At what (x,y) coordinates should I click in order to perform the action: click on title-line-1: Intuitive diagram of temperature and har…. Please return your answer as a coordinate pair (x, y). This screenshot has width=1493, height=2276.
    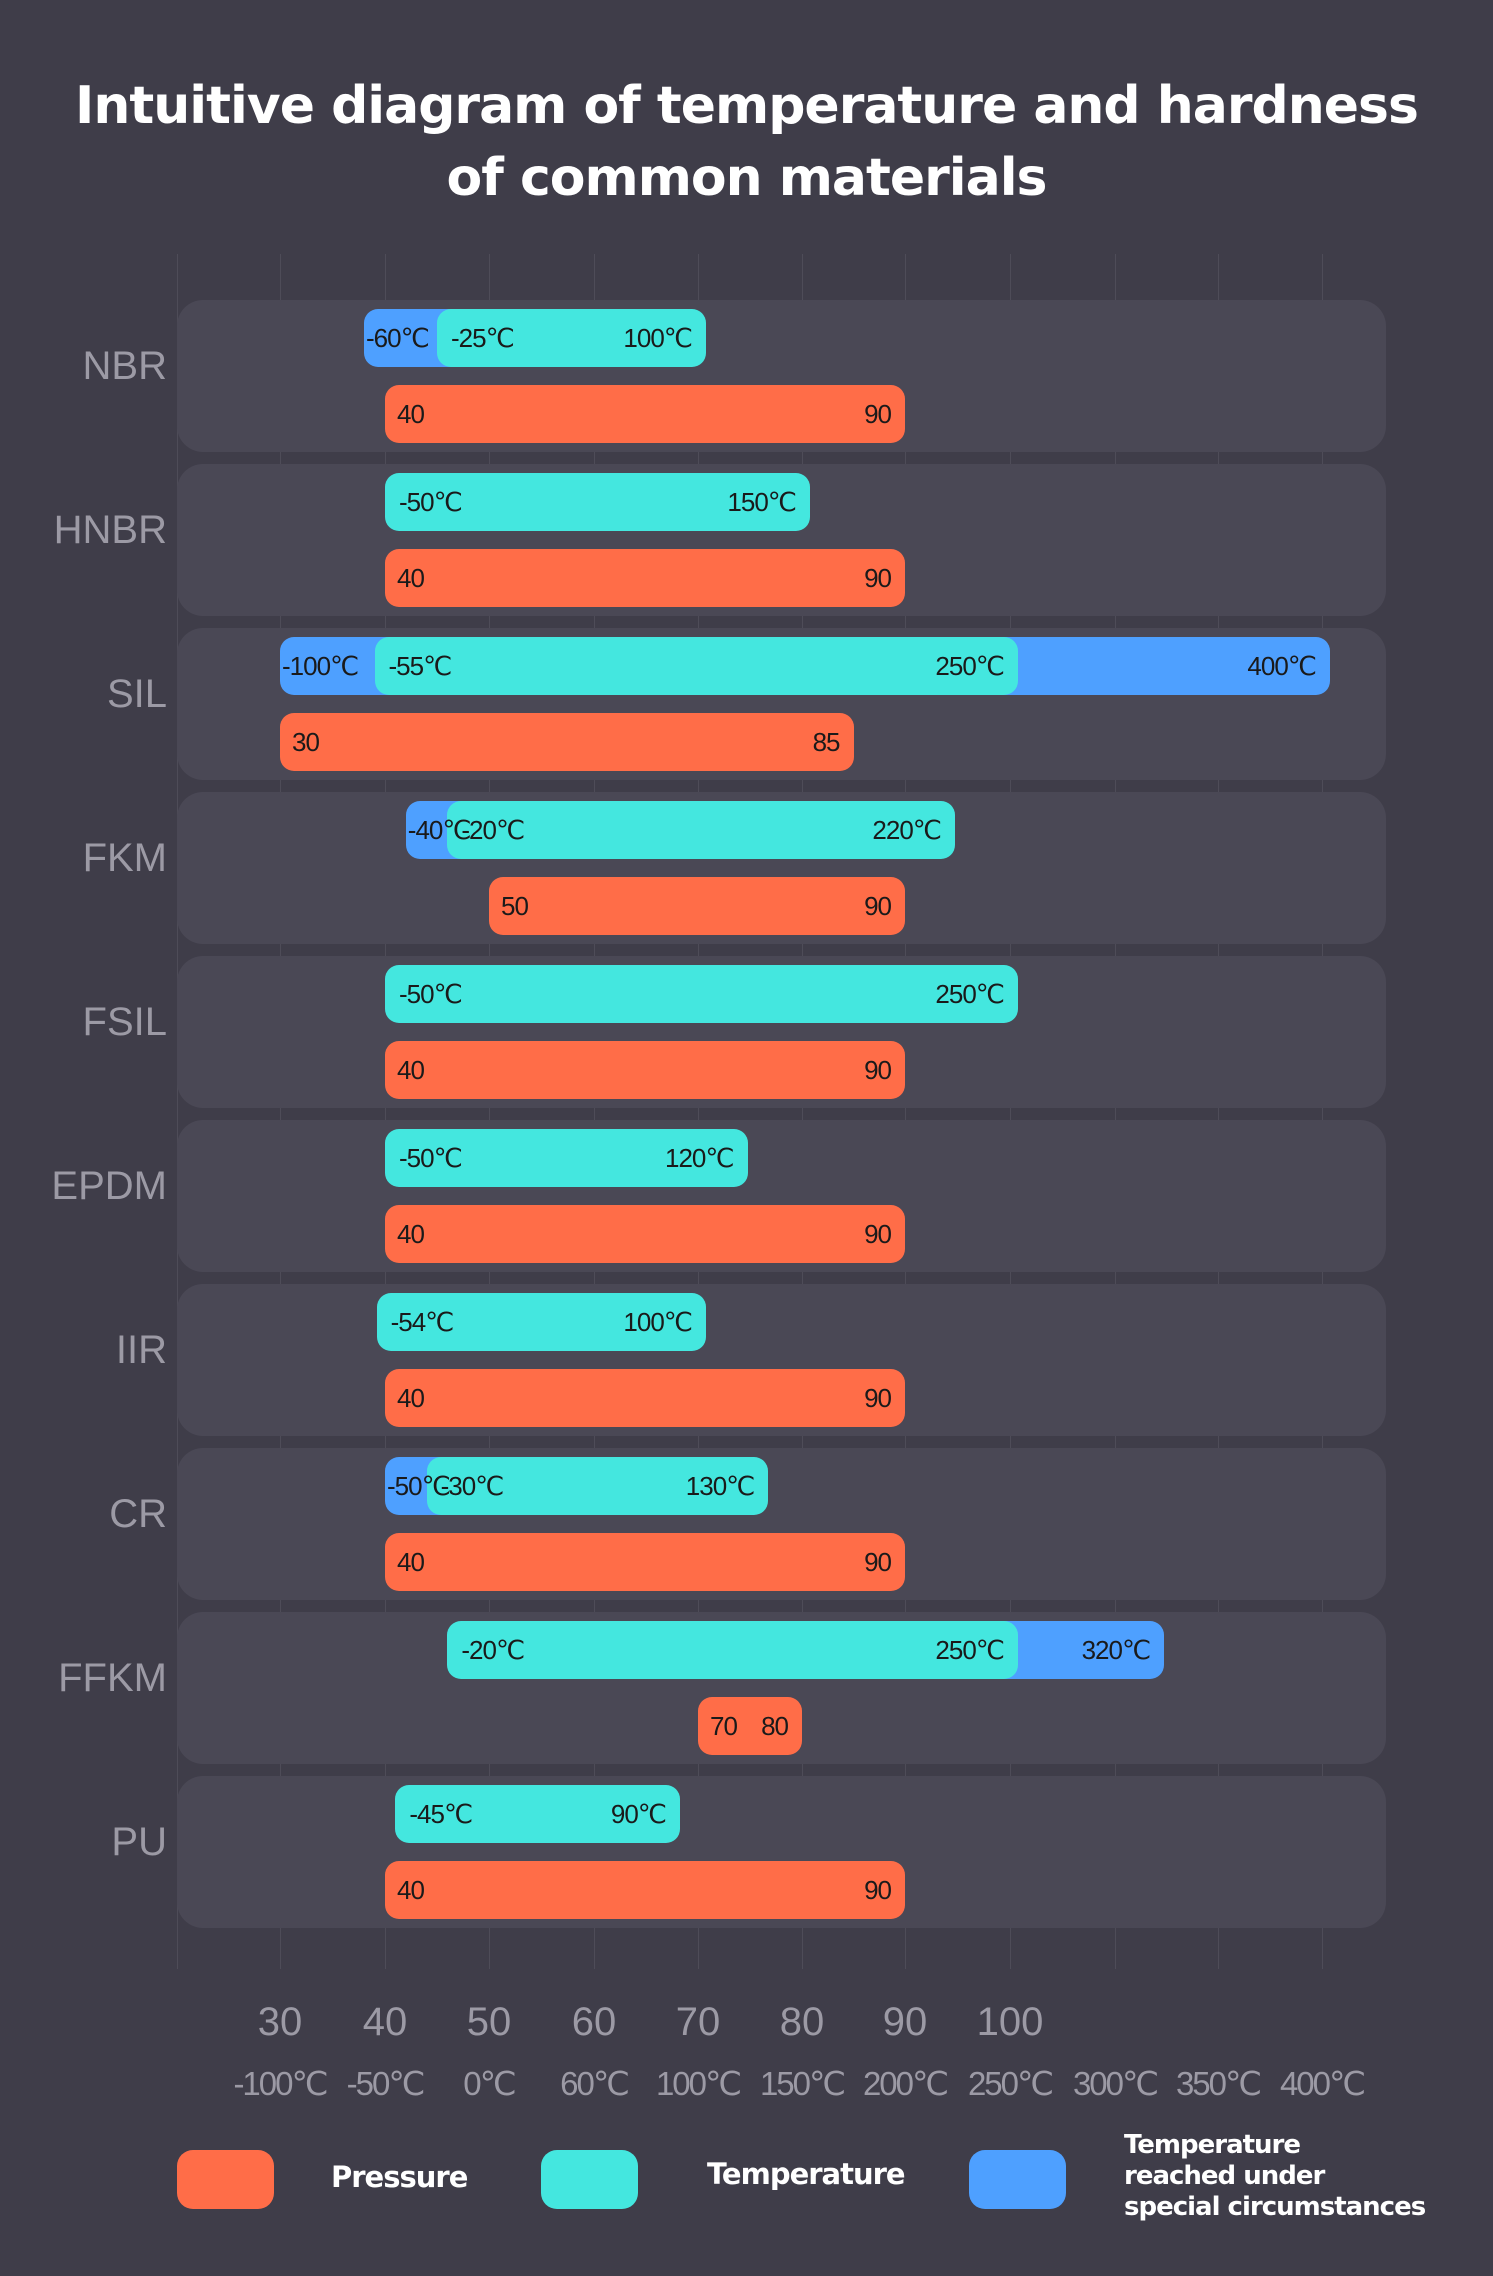
    Looking at the image, I should click on (747, 106).